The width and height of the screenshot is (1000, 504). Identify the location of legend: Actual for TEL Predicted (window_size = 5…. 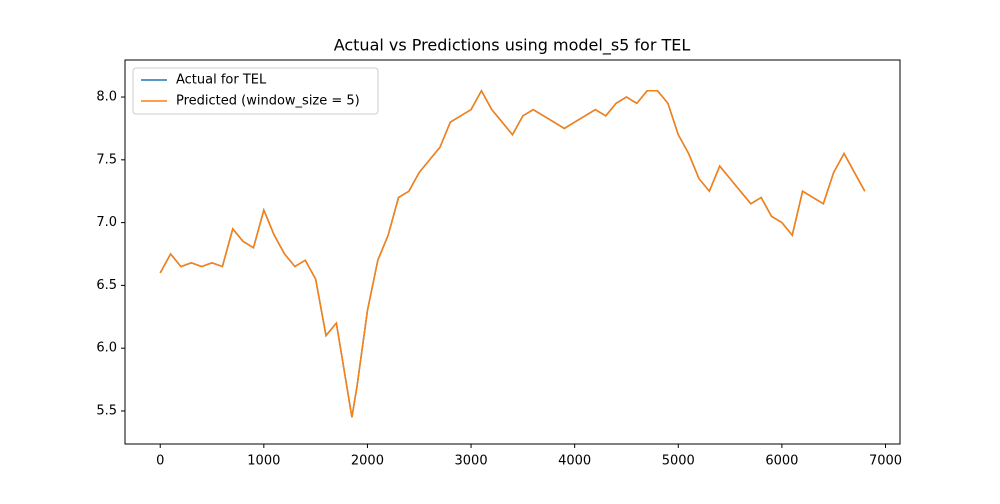
(255, 91).